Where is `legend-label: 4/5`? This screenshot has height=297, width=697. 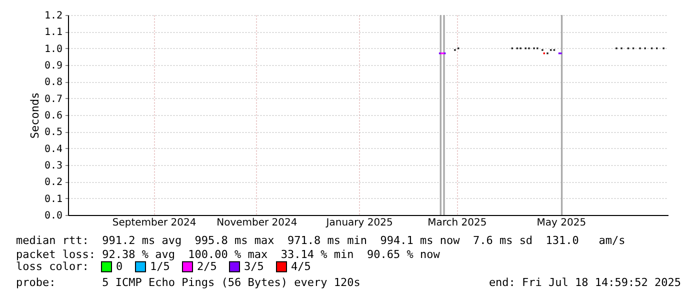
legend-label: 4/5 is located at coordinates (301, 266).